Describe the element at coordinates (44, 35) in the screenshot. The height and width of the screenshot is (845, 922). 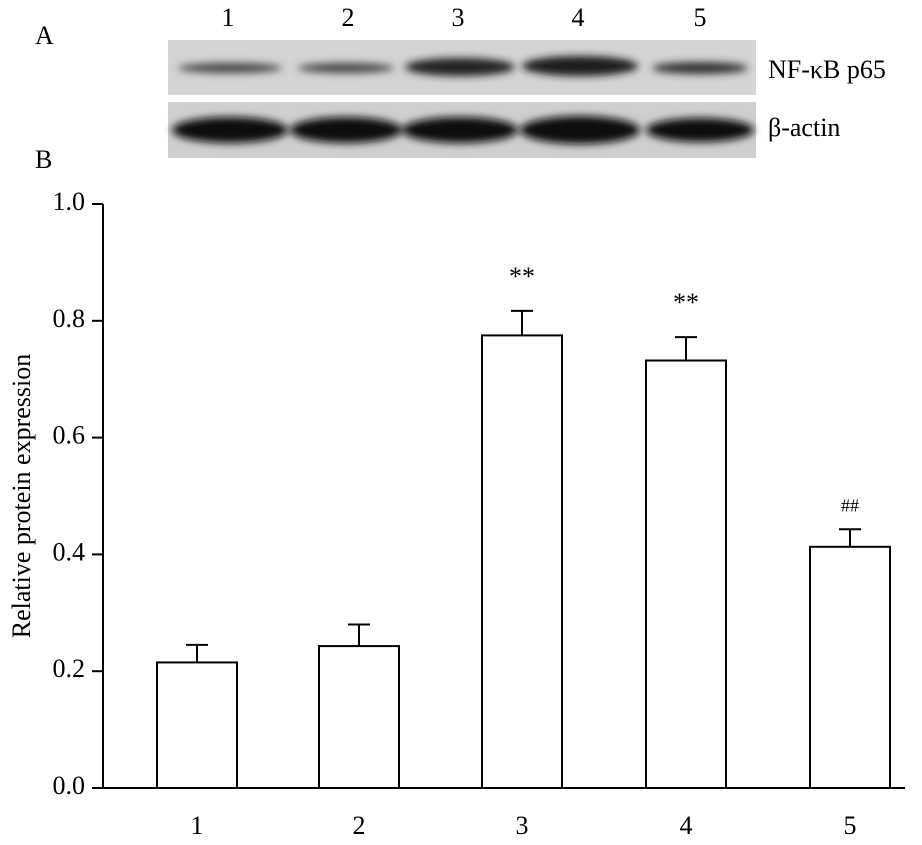
I see `panel-label: A` at that location.